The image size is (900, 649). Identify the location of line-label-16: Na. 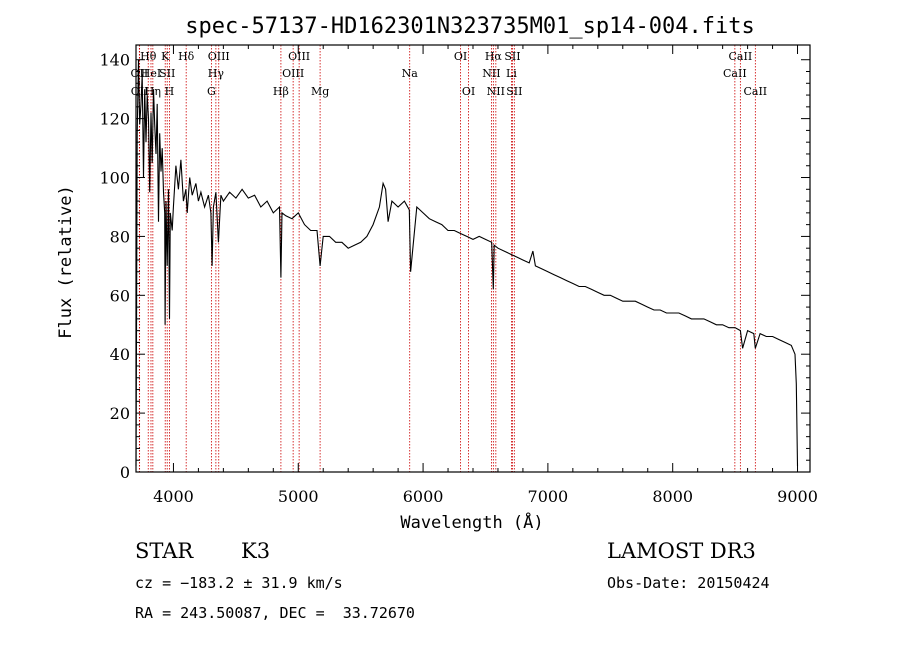
(410, 73).